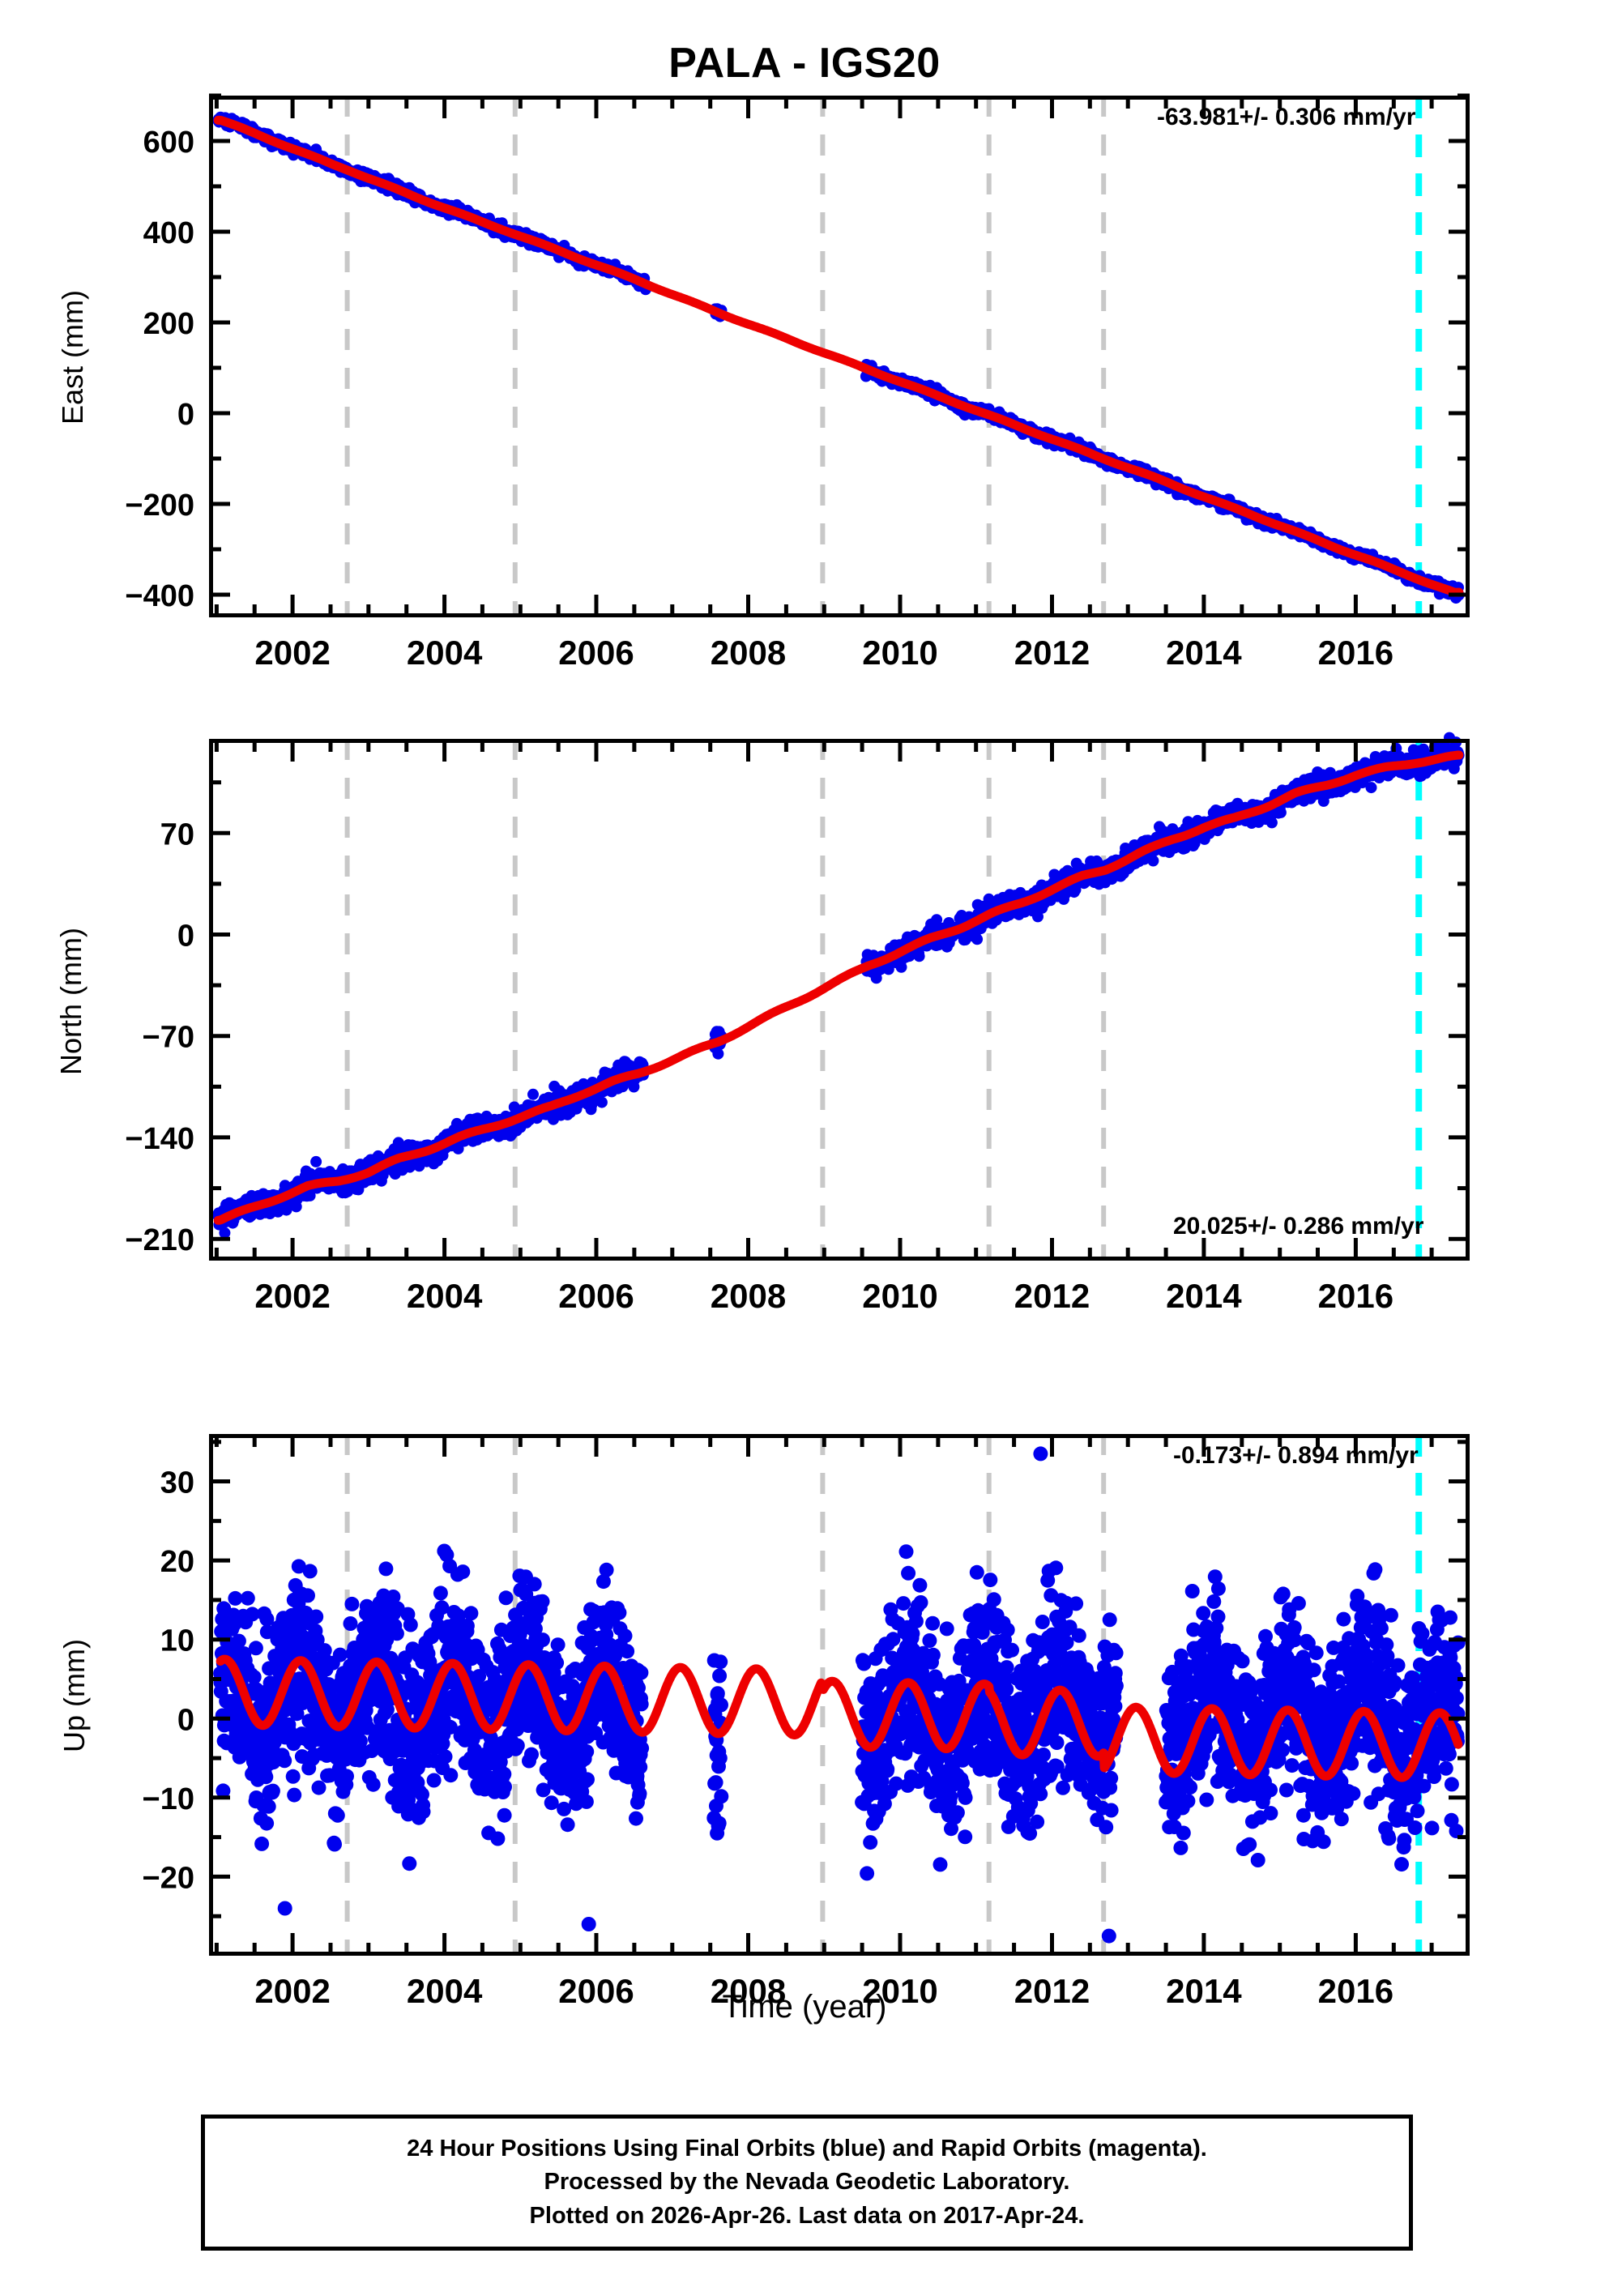  I want to click on y-tick-label: −70, so click(168, 1038).